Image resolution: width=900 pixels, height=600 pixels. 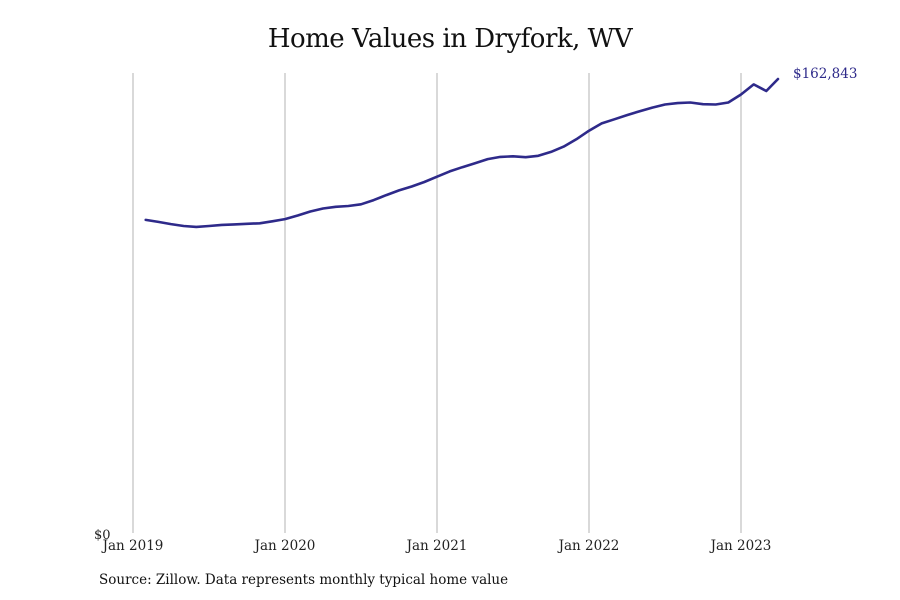 I want to click on x-tick-label: Jan 2023, so click(x=740, y=546).